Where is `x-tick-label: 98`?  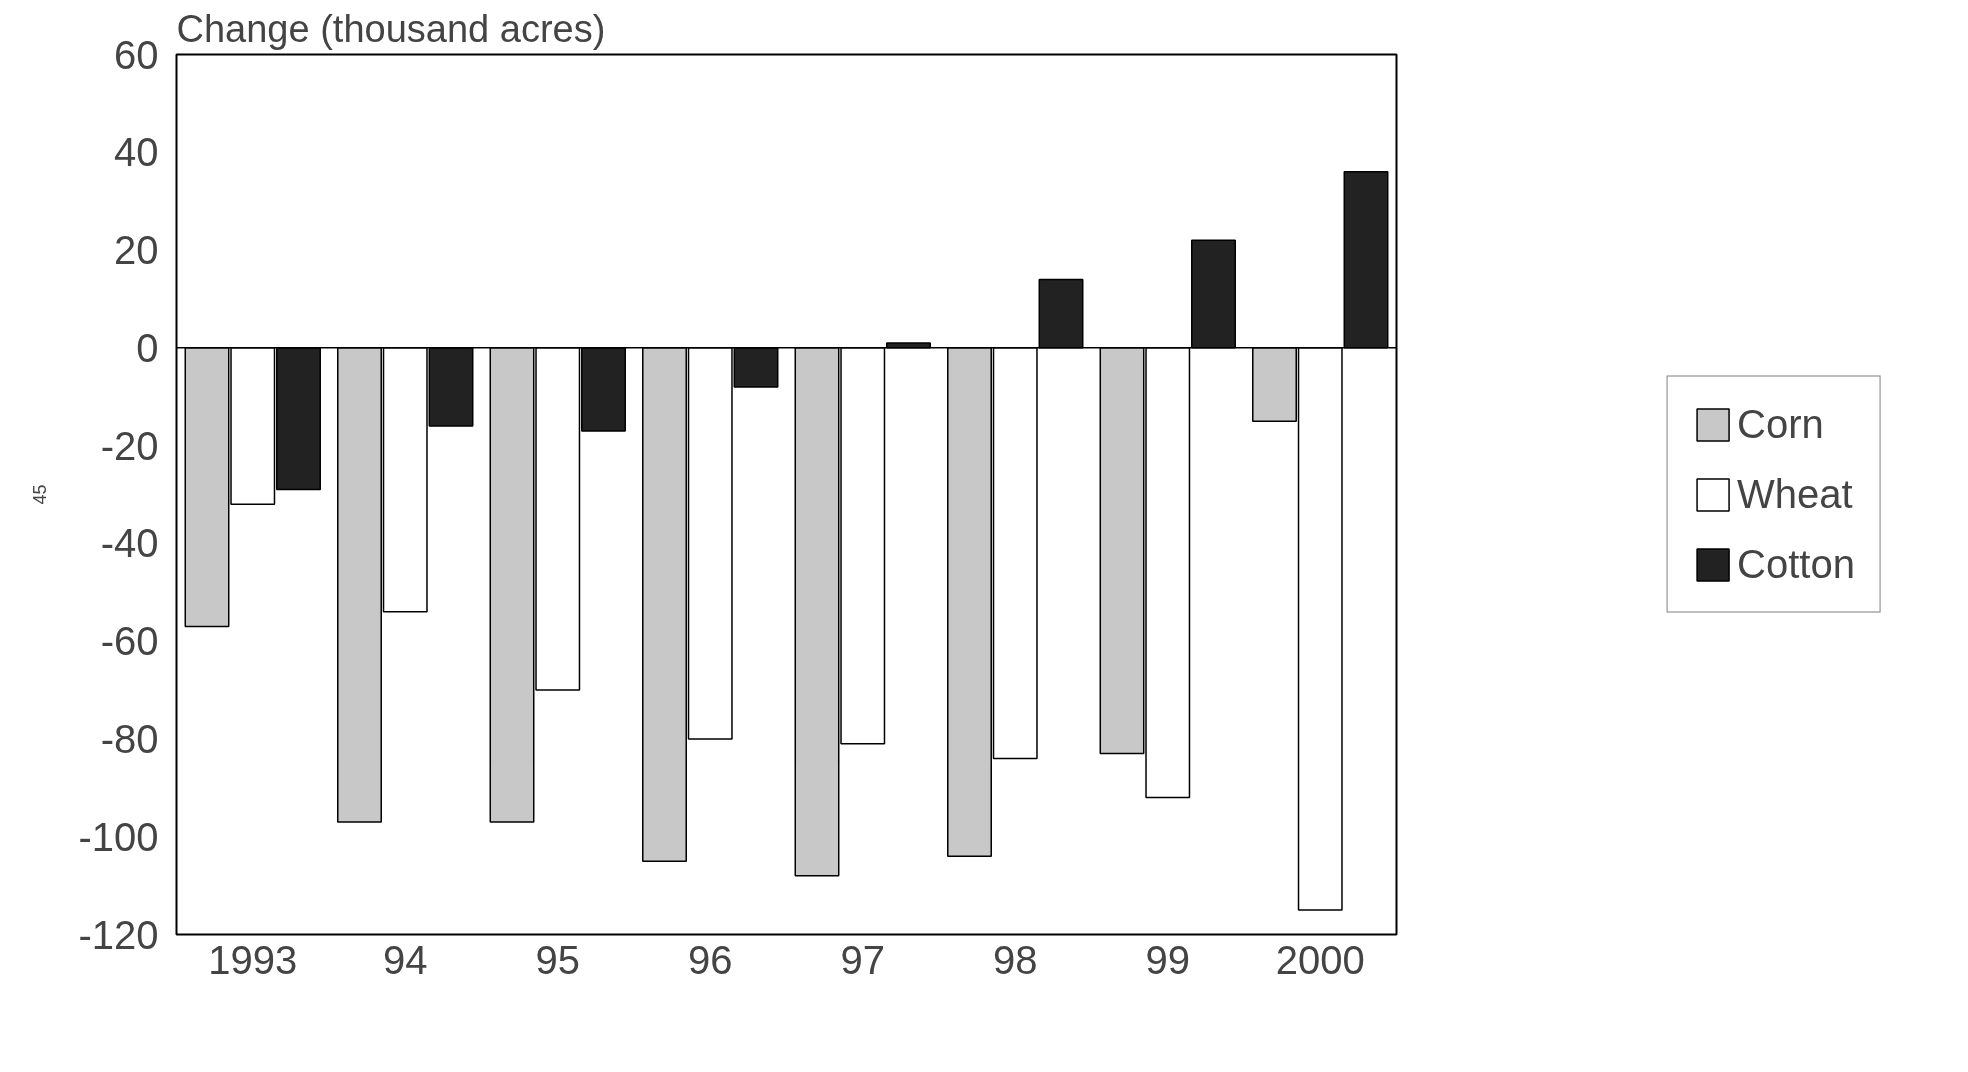
x-tick-label: 98 is located at coordinates (1015, 959).